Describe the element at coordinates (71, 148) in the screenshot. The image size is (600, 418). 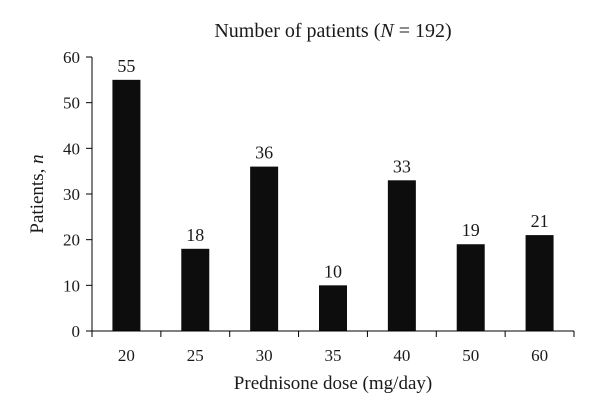
I see `y-tick-label: 40` at that location.